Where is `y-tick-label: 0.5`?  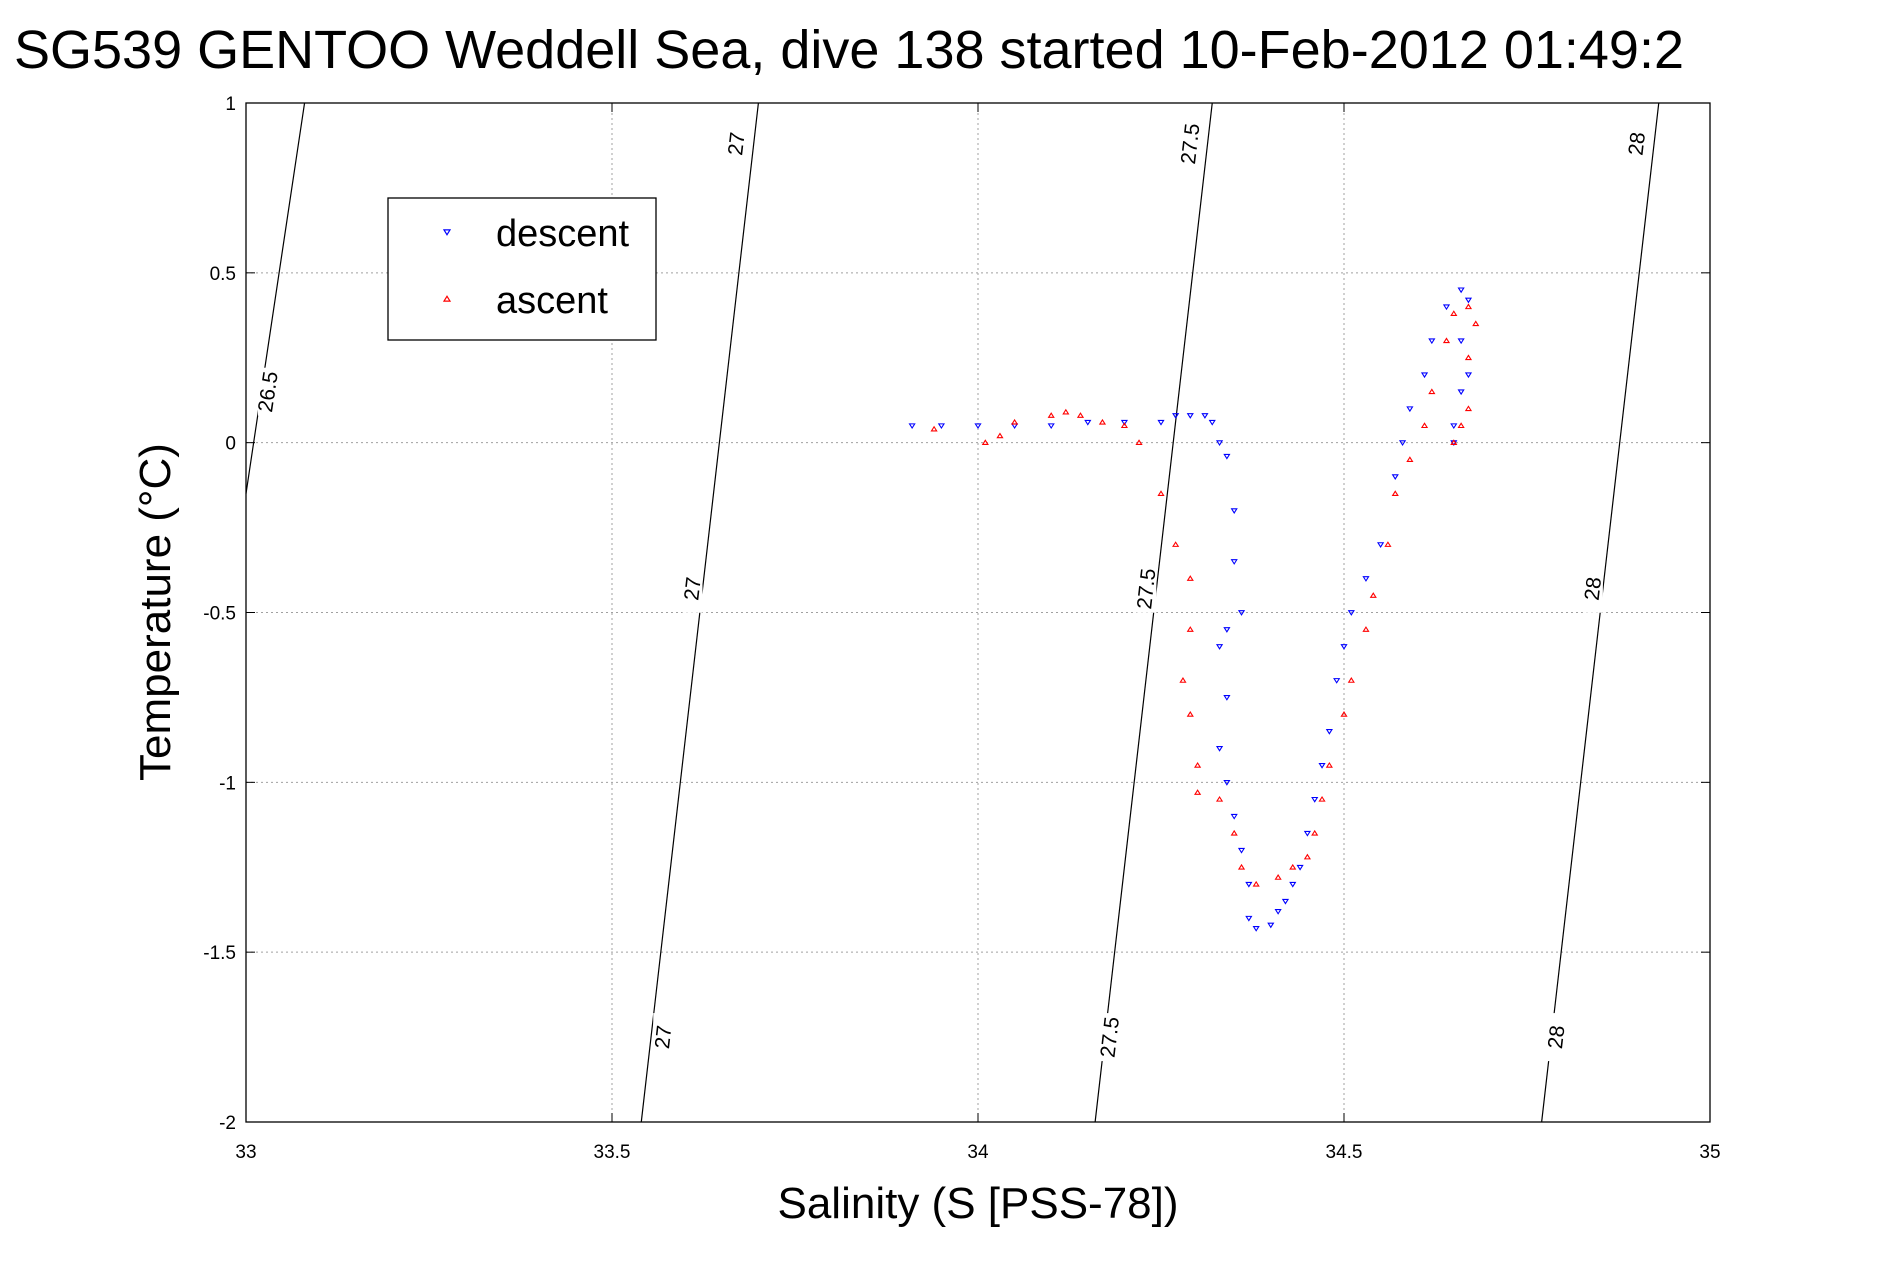
y-tick-label: 0.5 is located at coordinates (223, 274).